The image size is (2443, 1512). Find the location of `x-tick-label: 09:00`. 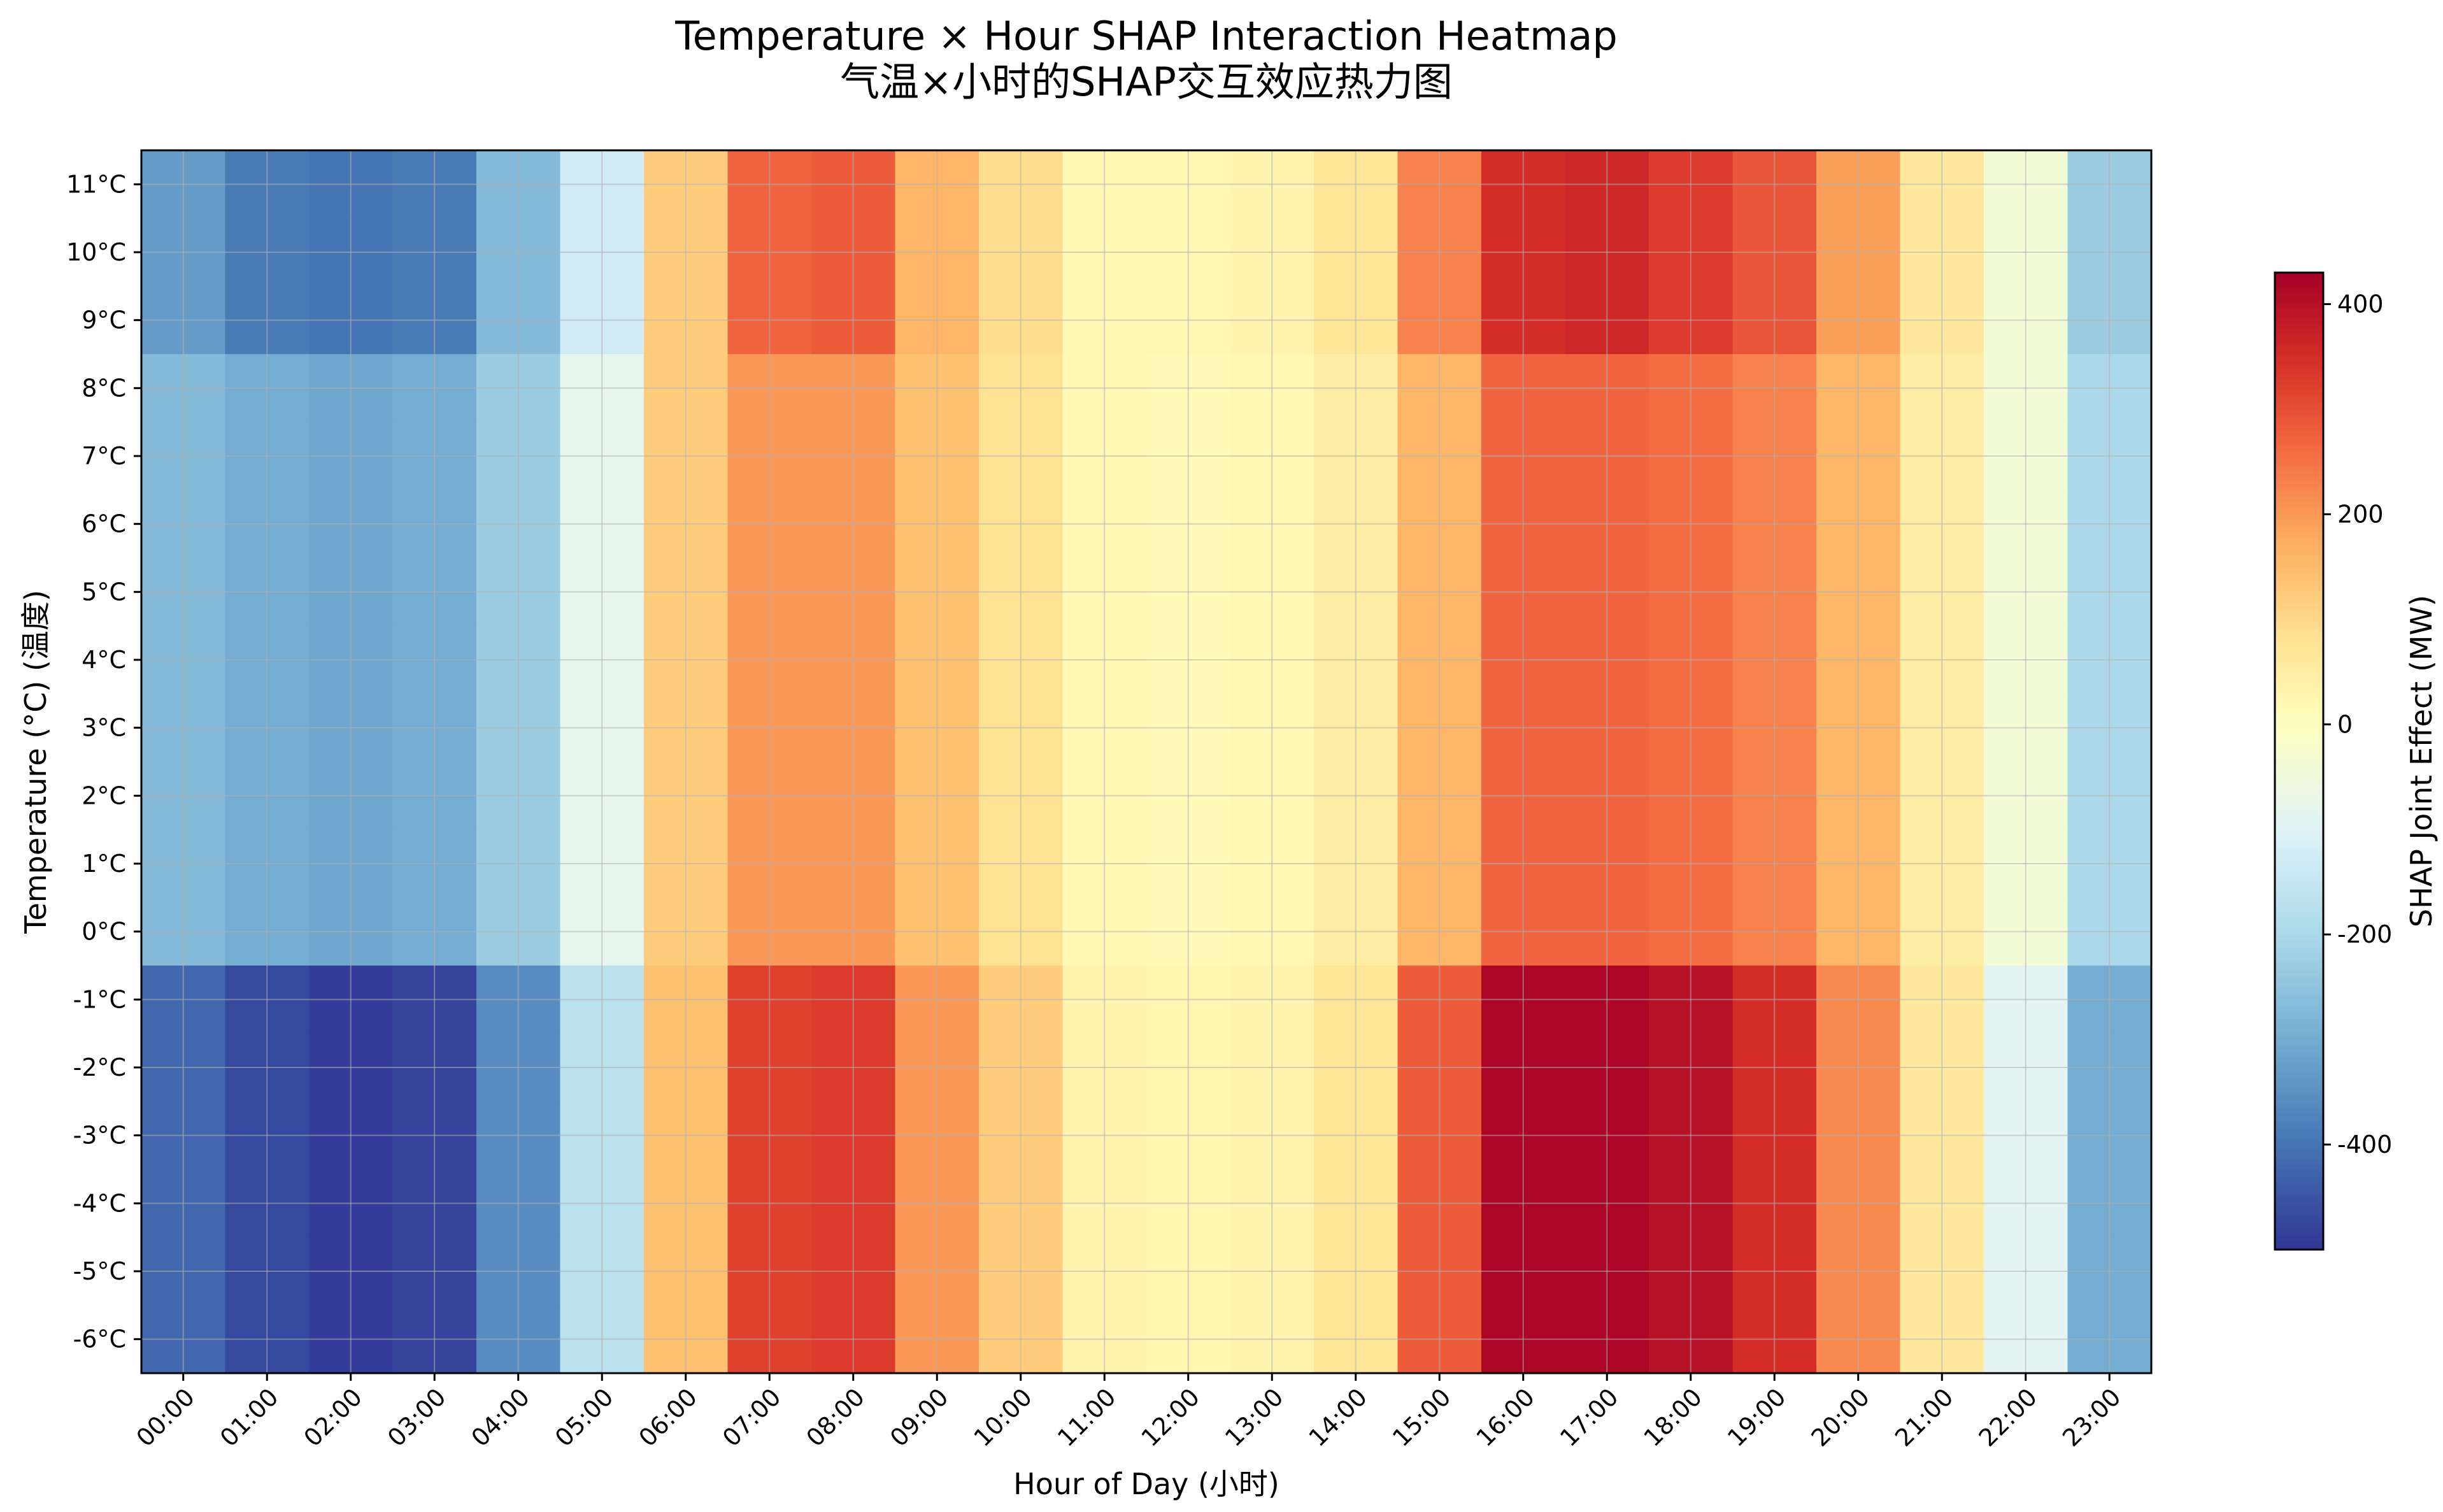

x-tick-label: 09:00 is located at coordinates (919, 1417).